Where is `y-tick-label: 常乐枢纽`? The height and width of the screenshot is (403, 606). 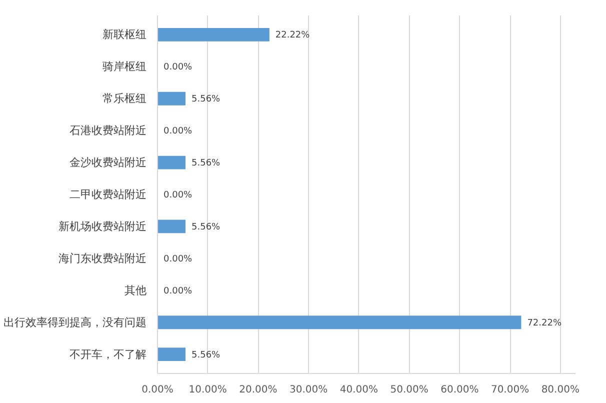 y-tick-label: 常乐枢纽 is located at coordinates (124, 99).